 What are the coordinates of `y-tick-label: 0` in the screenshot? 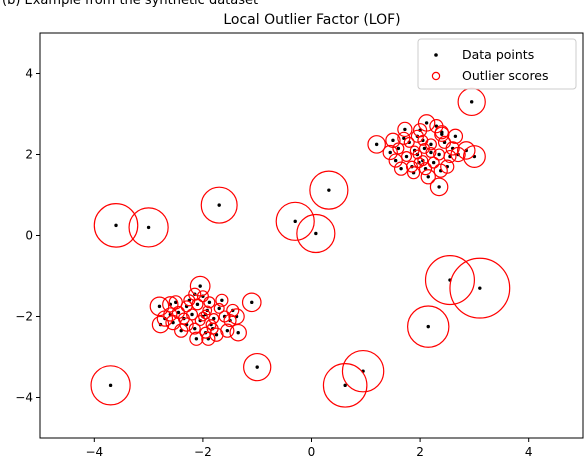 It's located at (29, 236).